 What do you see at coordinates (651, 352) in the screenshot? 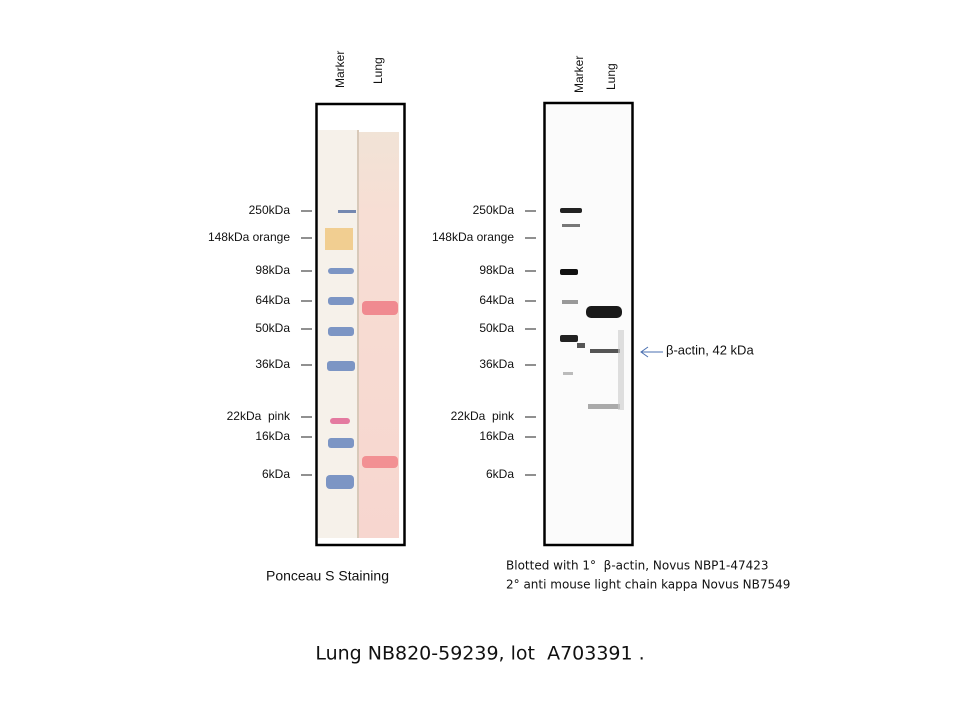
I see `annotation-arrow` at bounding box center [651, 352].